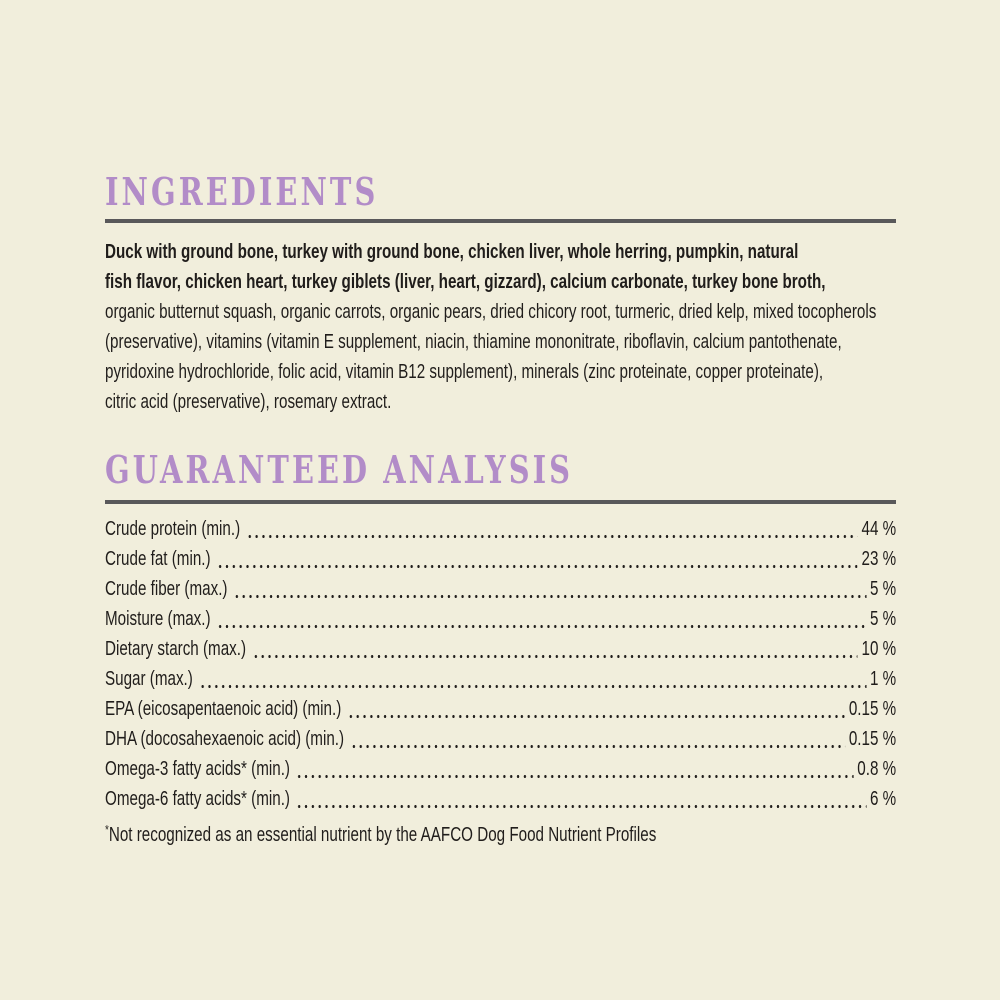  I want to click on analysis-row-value: 0.8 %, so click(877, 769).